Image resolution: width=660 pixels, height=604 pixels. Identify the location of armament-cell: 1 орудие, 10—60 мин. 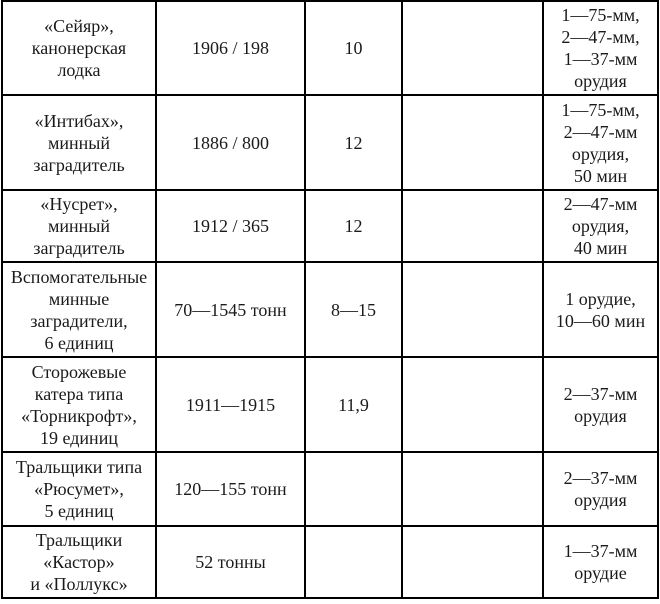
(600, 309).